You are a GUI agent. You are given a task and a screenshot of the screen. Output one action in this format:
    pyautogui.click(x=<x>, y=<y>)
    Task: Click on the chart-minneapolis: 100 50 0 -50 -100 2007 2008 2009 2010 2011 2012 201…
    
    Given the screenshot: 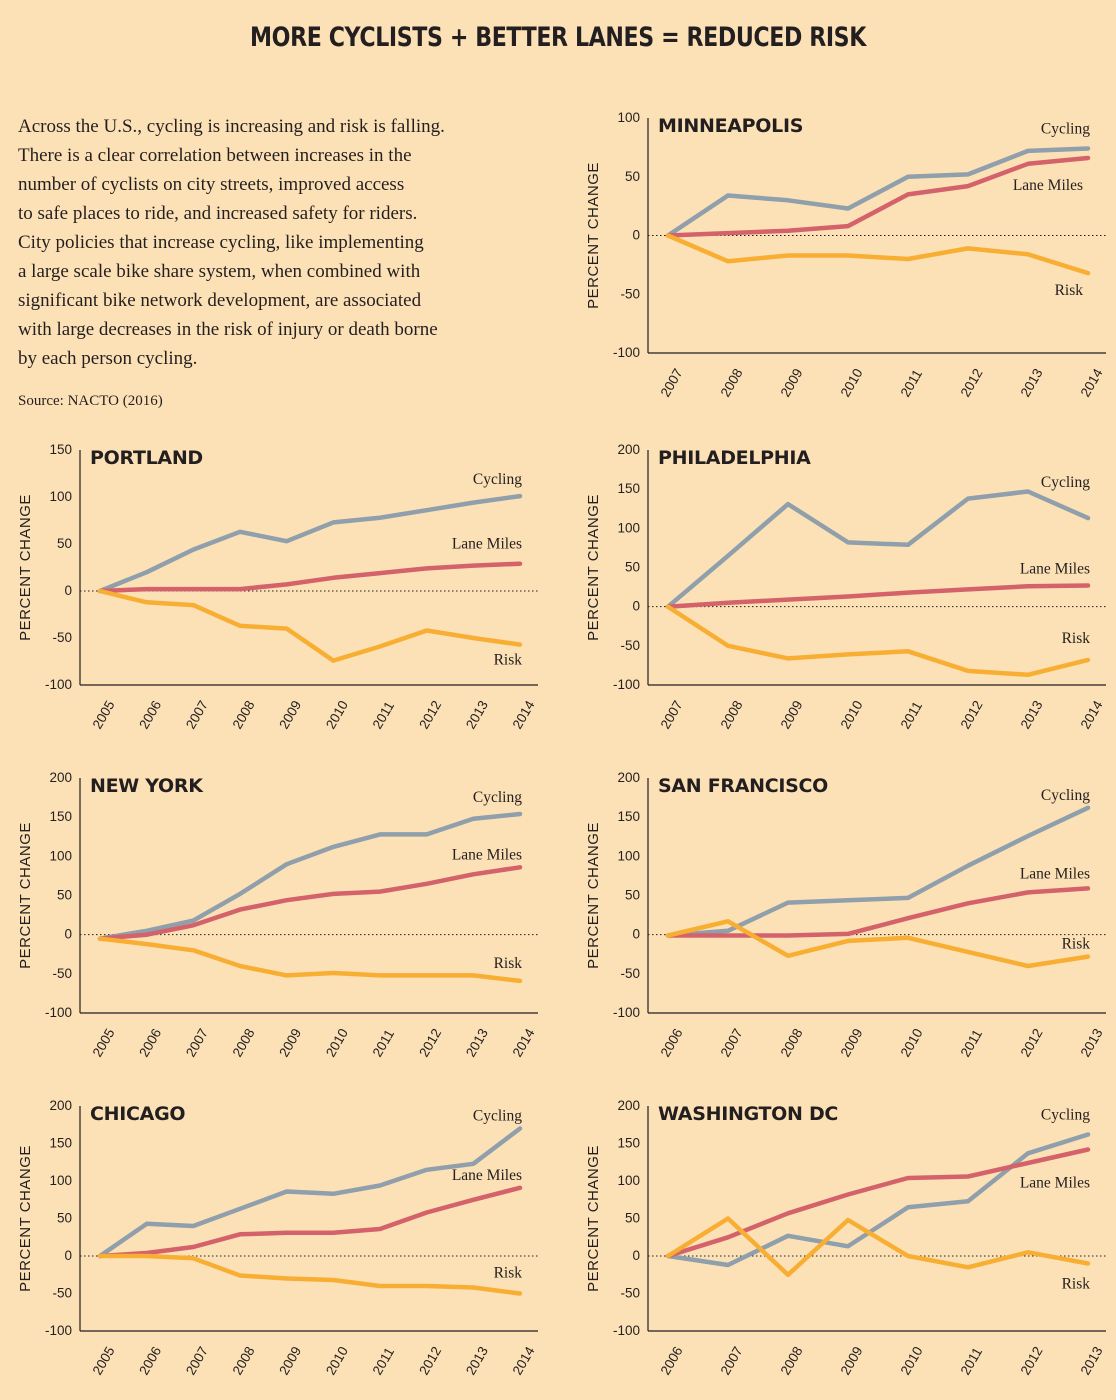 What is the action you would take?
    pyautogui.click(x=845, y=255)
    